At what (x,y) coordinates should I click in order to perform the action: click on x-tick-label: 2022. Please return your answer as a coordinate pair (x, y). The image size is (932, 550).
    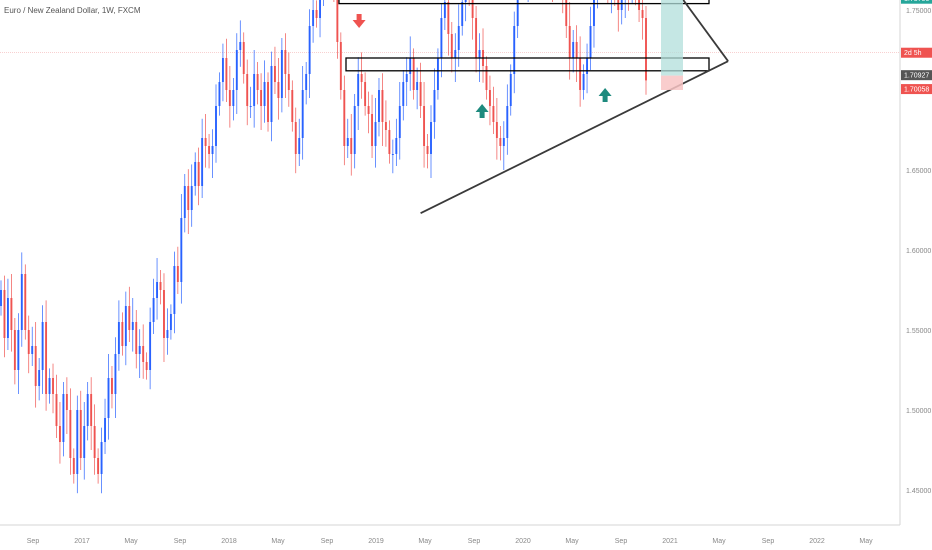
    Looking at the image, I should click on (817, 541).